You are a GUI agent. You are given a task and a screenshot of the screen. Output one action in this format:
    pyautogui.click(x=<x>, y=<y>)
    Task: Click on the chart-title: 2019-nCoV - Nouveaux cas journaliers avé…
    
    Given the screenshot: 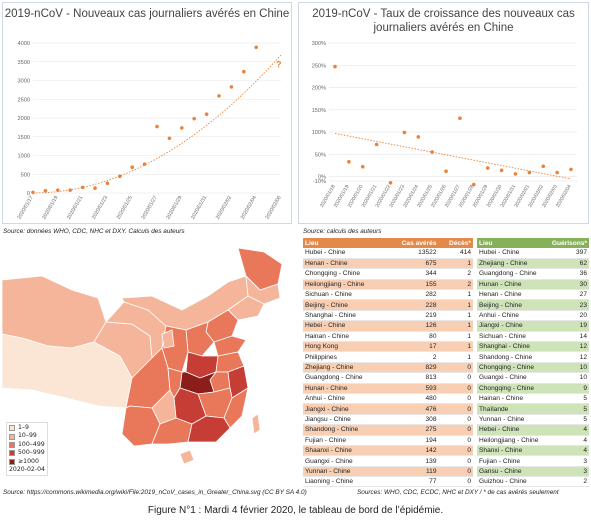 What is the action you would take?
    pyautogui.click(x=147, y=14)
    